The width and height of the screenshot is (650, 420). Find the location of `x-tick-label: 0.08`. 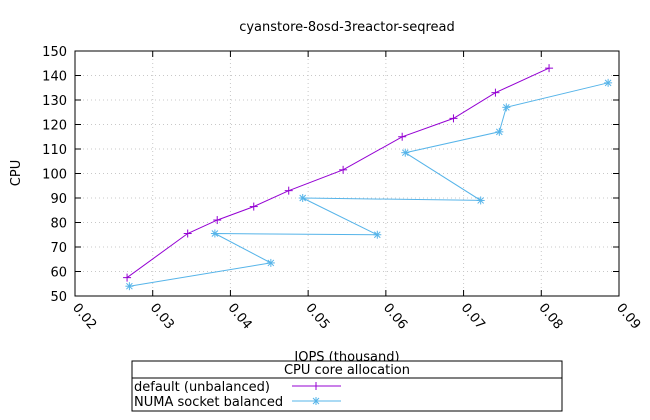

x-tick-label: 0.08 is located at coordinates (550, 317).